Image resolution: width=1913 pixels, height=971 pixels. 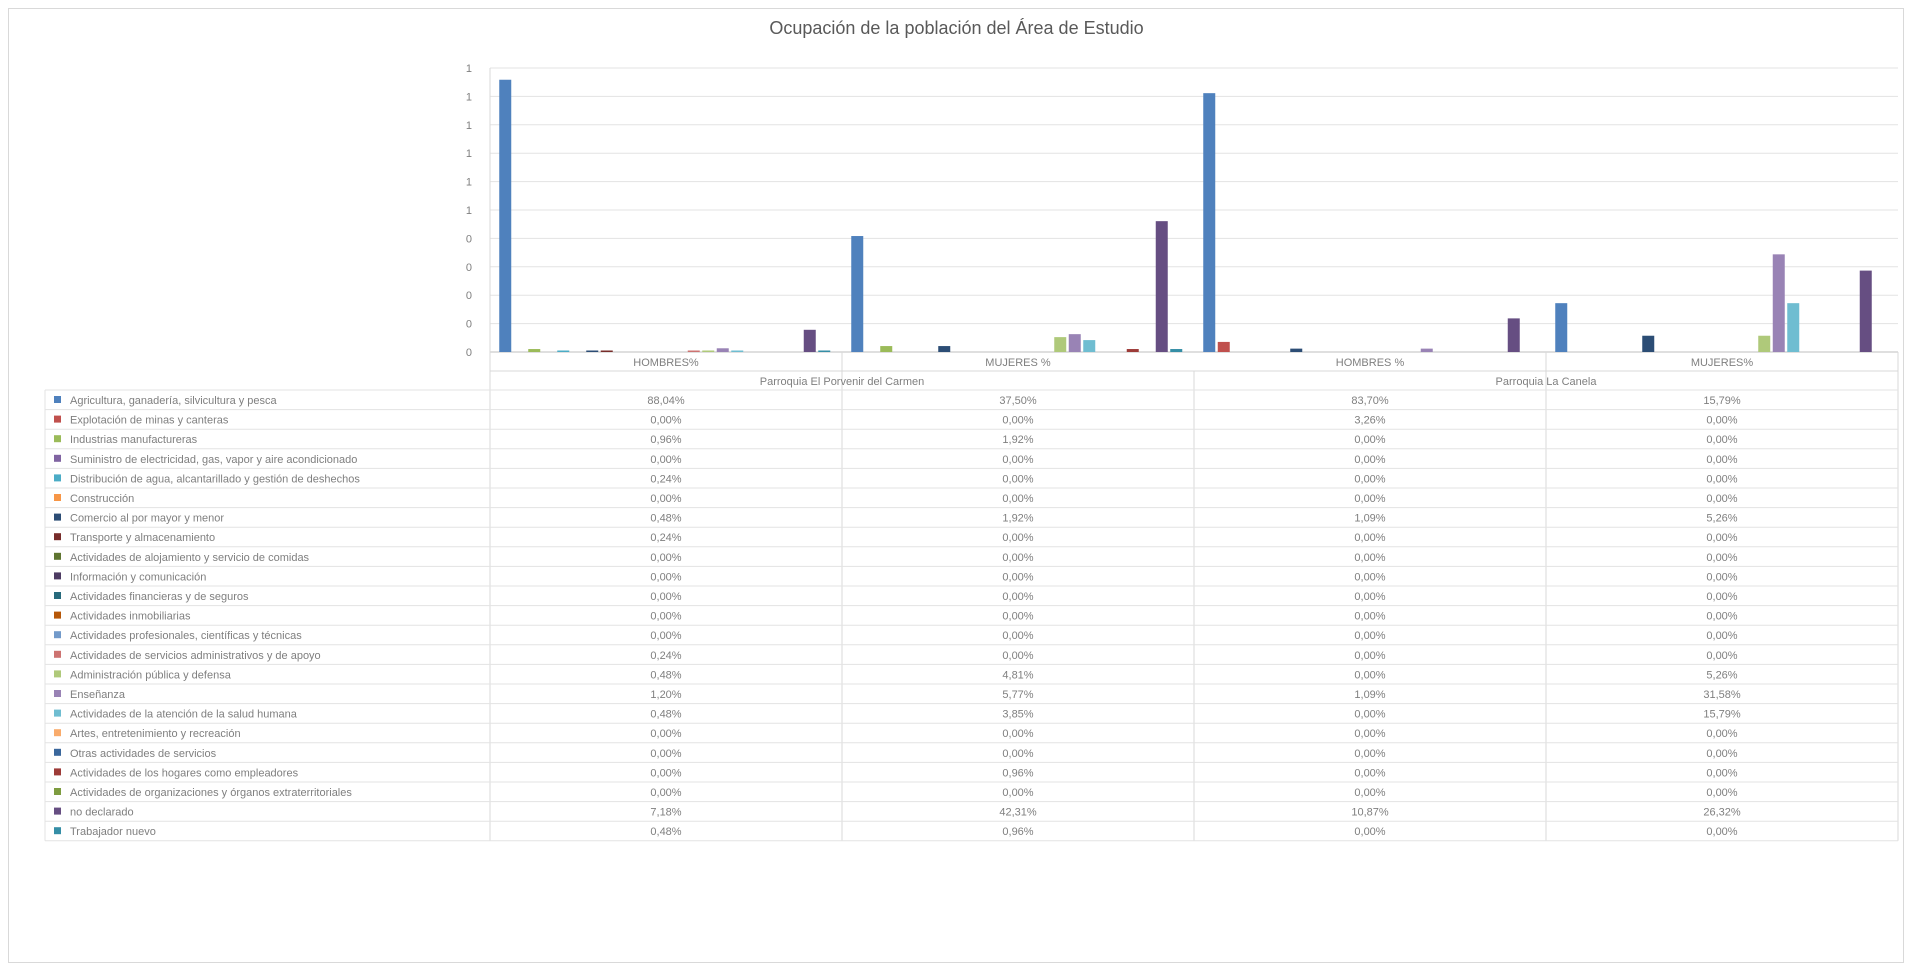 What do you see at coordinates (142, 538) in the screenshot?
I see `legend-entry: Transporte y almacenamiento` at bounding box center [142, 538].